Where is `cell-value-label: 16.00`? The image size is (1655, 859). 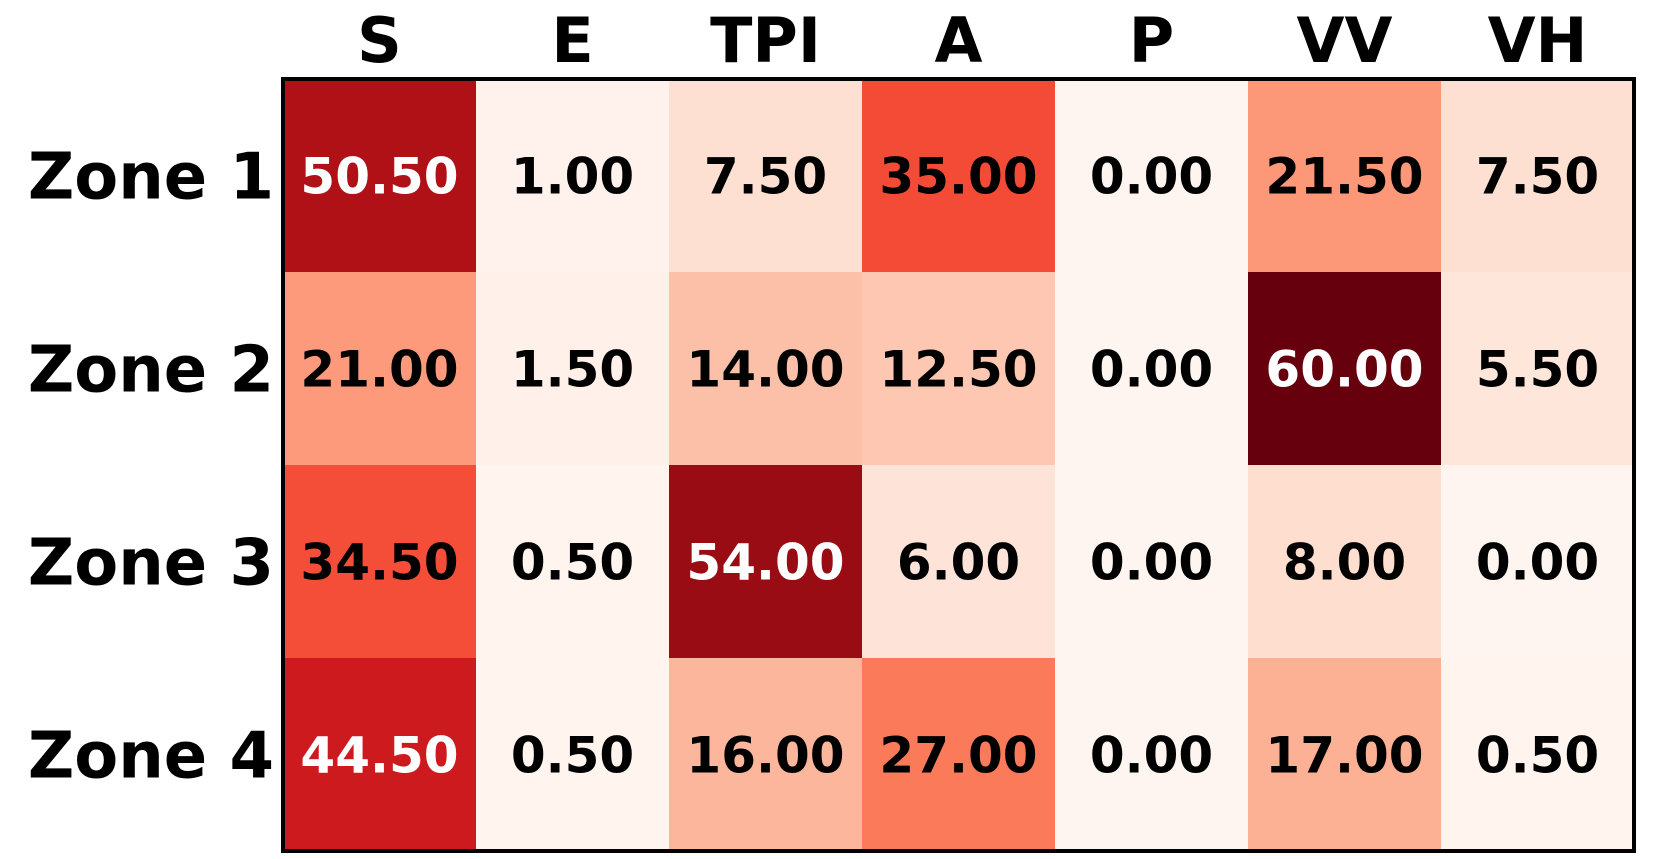 cell-value-label: 16.00 is located at coordinates (765, 756).